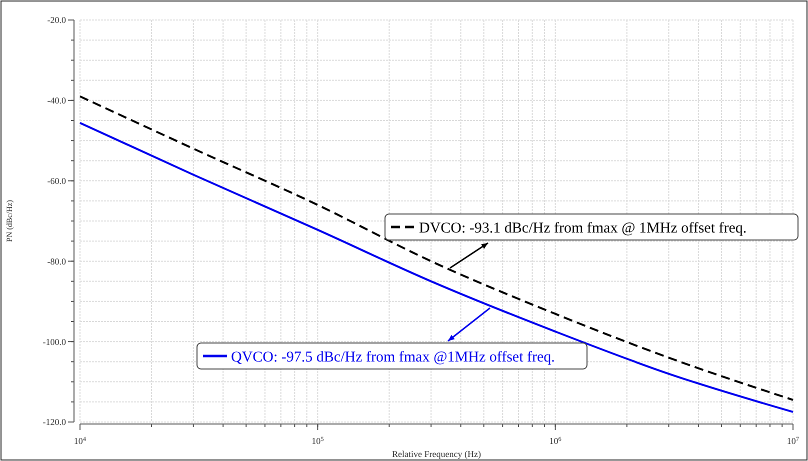 The image size is (808, 461). Describe the element at coordinates (56, 101) in the screenshot. I see `y-tick-label: -40.0` at that location.